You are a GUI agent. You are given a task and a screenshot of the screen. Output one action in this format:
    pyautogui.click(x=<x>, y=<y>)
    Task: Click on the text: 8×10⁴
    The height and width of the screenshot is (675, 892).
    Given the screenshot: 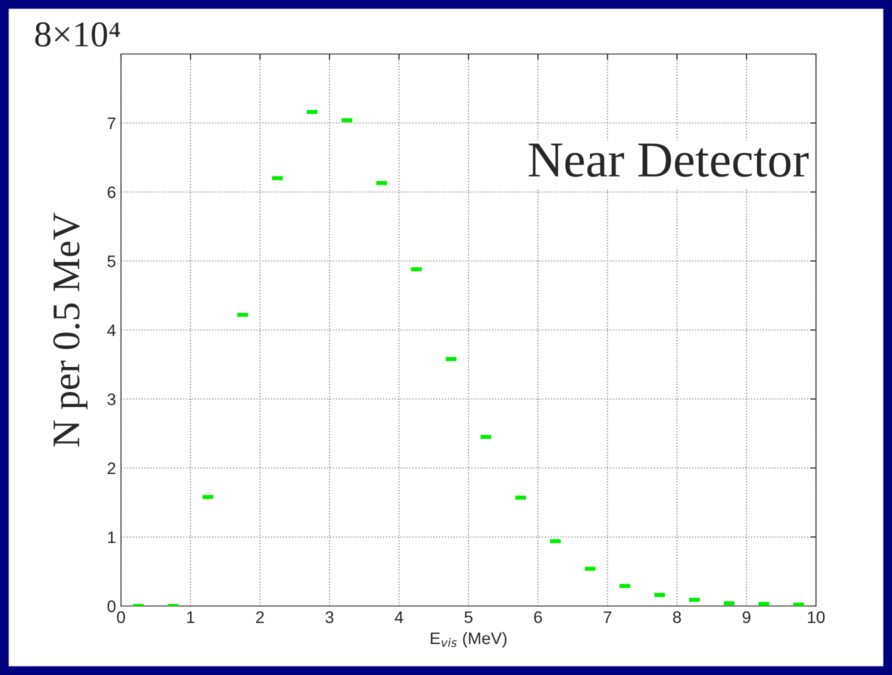 What is the action you would take?
    pyautogui.click(x=77, y=34)
    